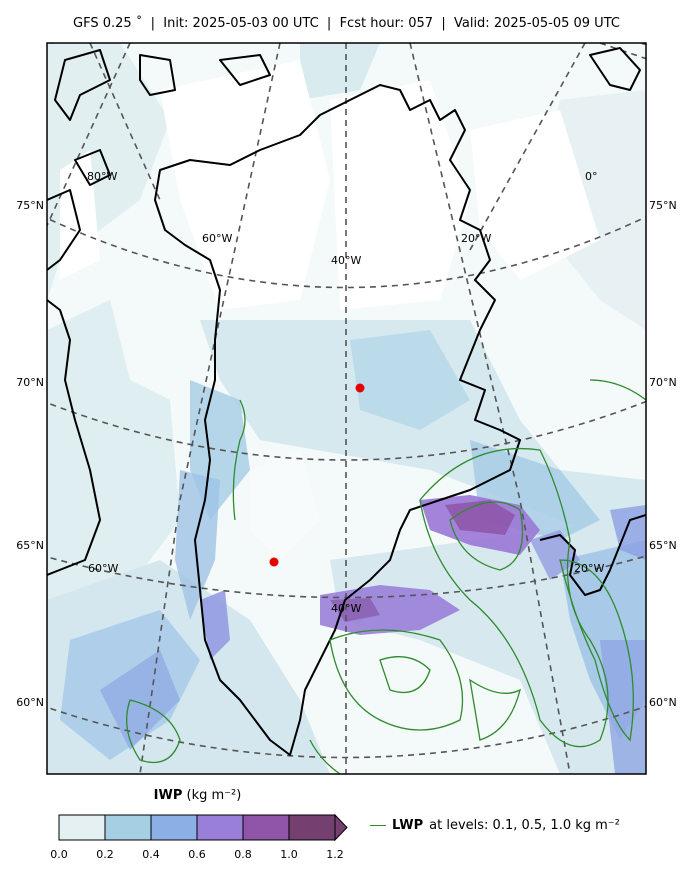  Describe the element at coordinates (524, 825) in the screenshot. I see `legend-text: at levels: 0.1, 0.5, 1.0 kg m⁻²` at that location.